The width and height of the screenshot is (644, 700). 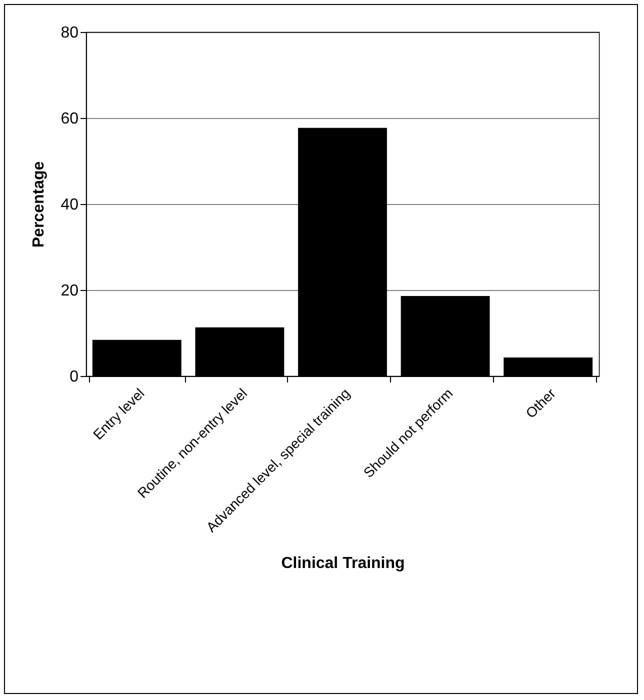 I want to click on y-tick-label: 20, so click(x=69, y=291).